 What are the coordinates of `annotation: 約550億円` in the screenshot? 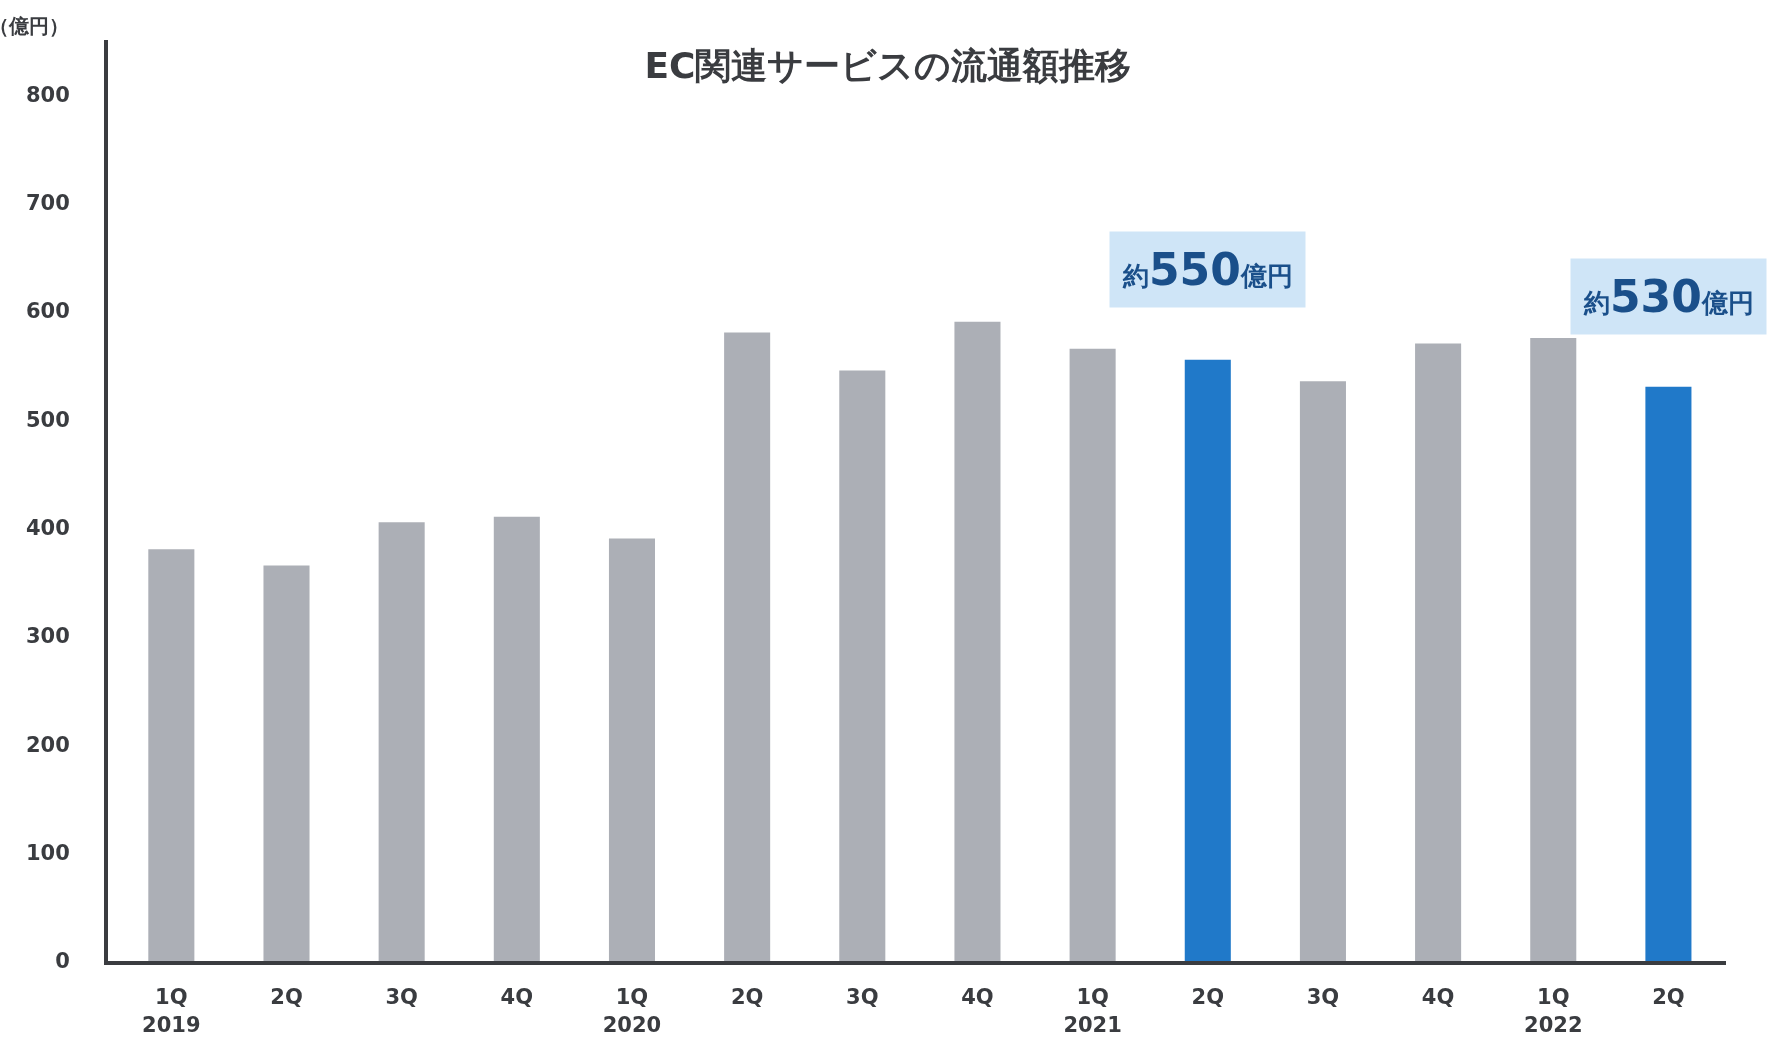 It's located at (1207, 269).